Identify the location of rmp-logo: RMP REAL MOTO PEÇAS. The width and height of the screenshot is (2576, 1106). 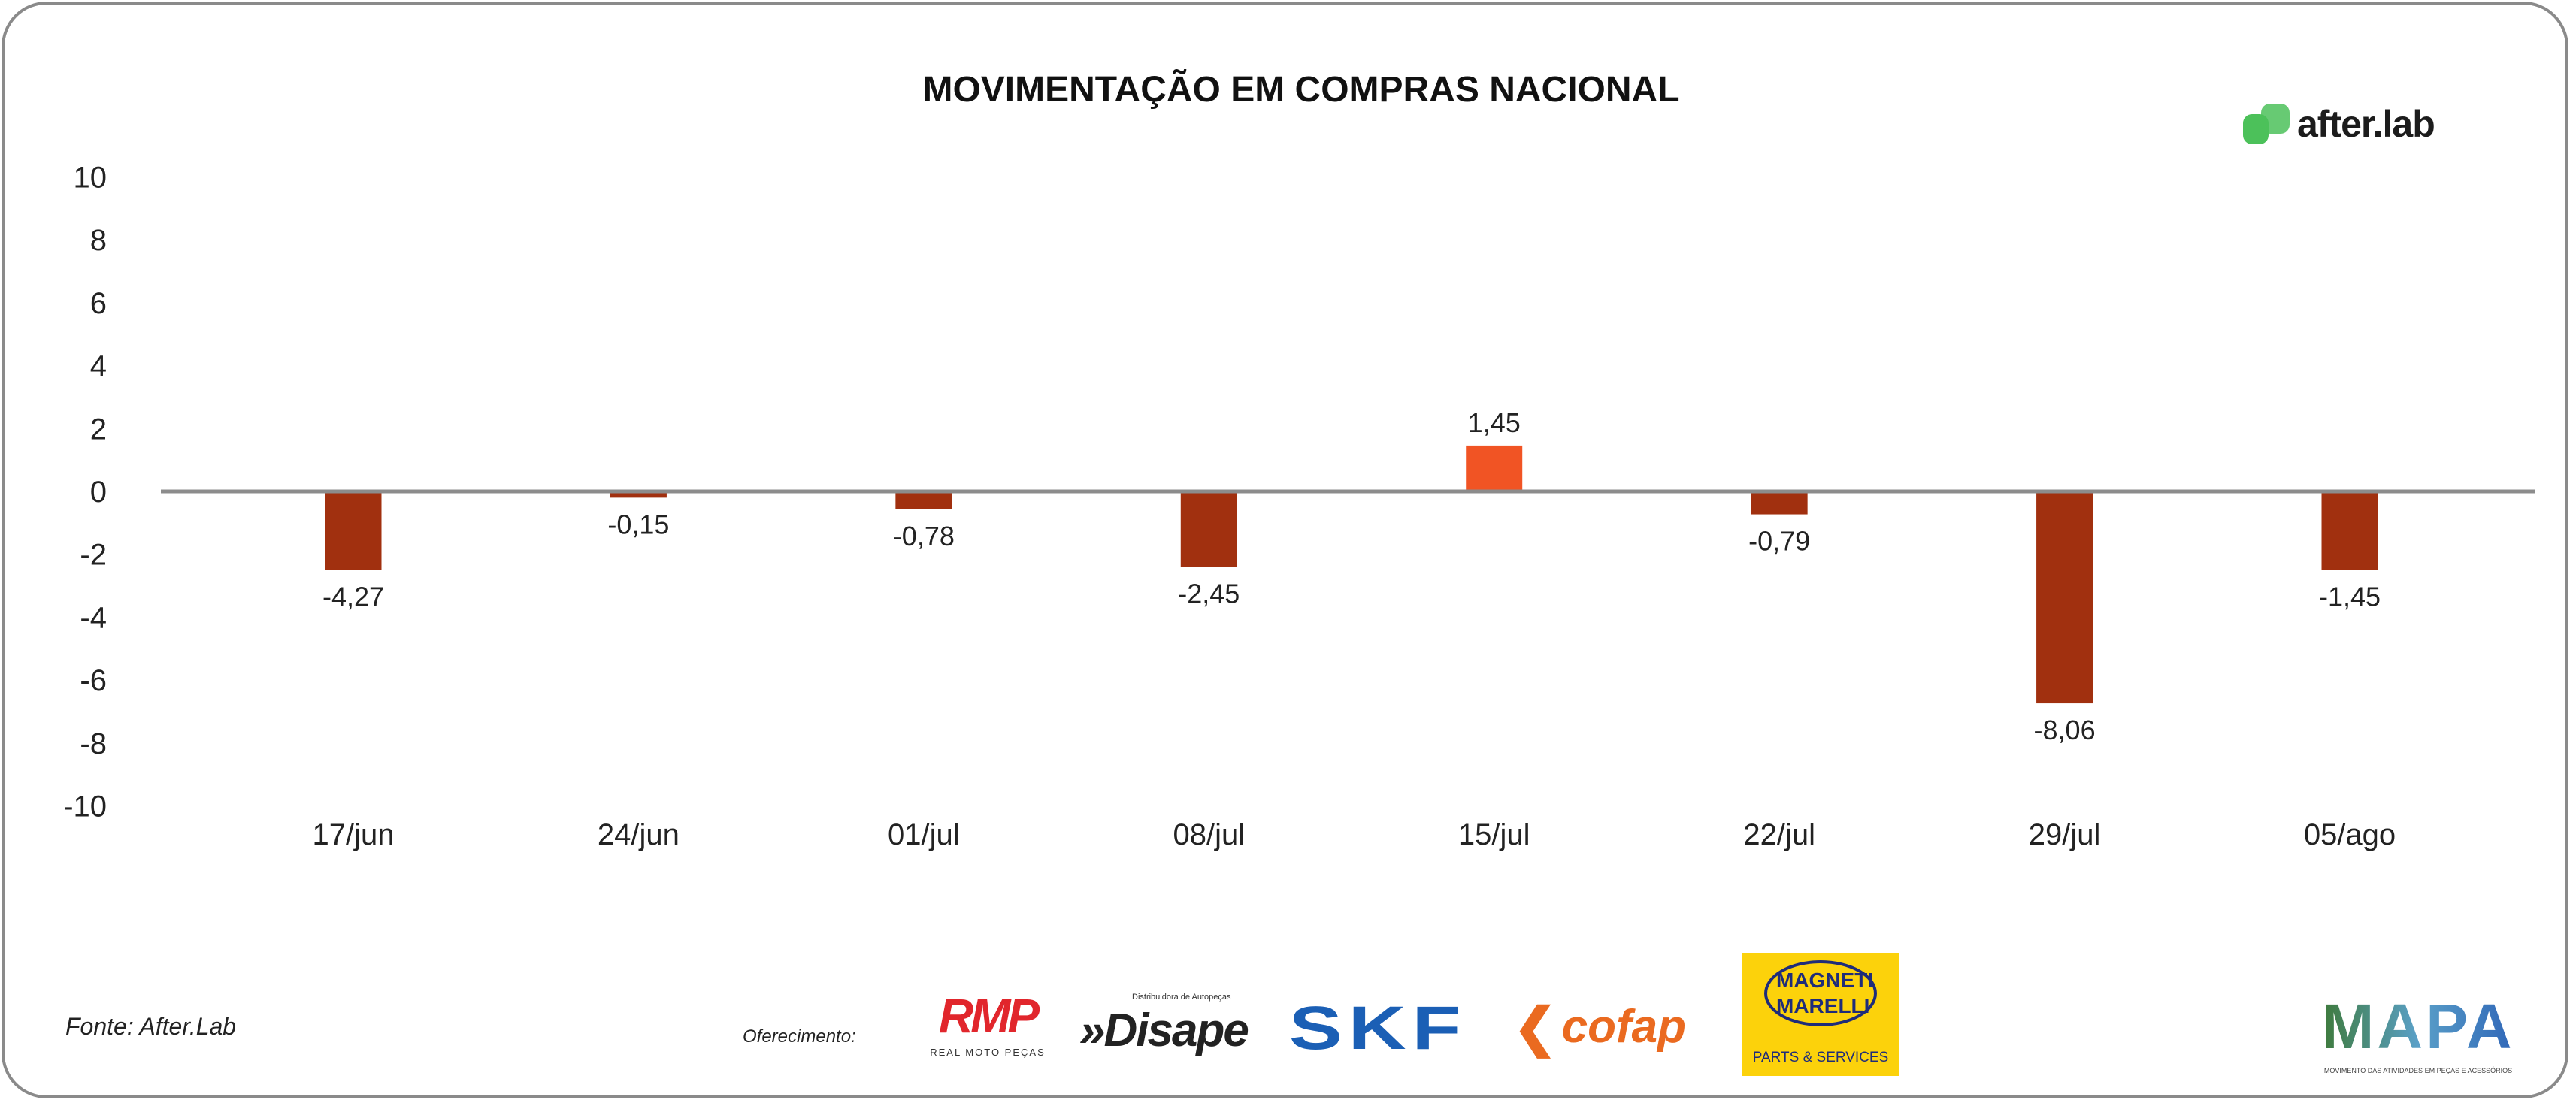
(987, 1024).